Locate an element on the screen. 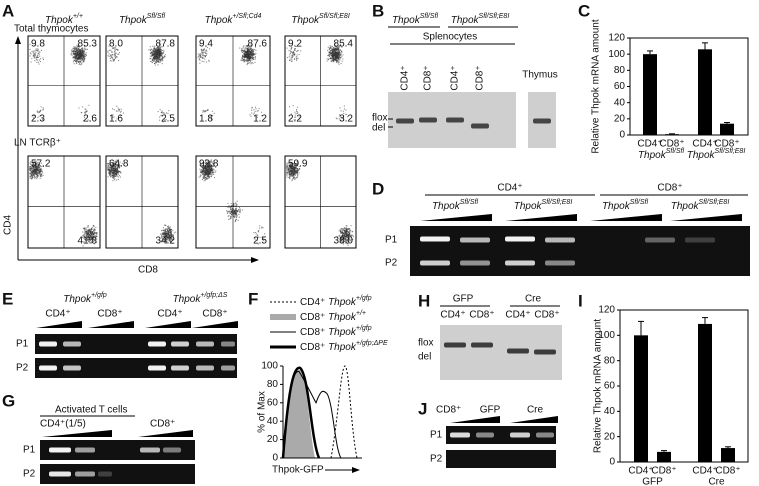 This screenshot has width=759, height=486. quadrant-value: 64.8 is located at coordinates (119, 164).